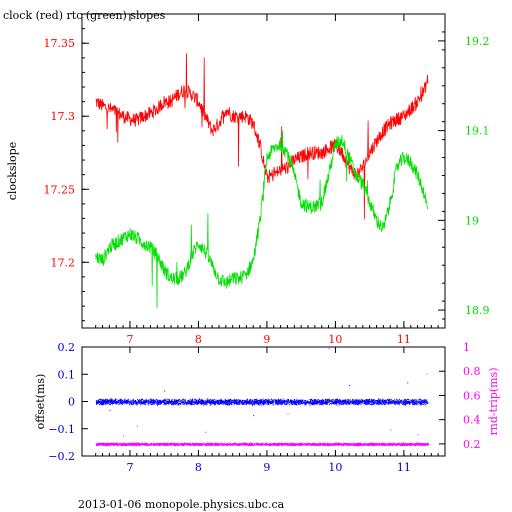 The height and width of the screenshot is (512, 512). What do you see at coordinates (266, 467) in the screenshot?
I see `x-tick-label-bottom-9: 9` at bounding box center [266, 467].